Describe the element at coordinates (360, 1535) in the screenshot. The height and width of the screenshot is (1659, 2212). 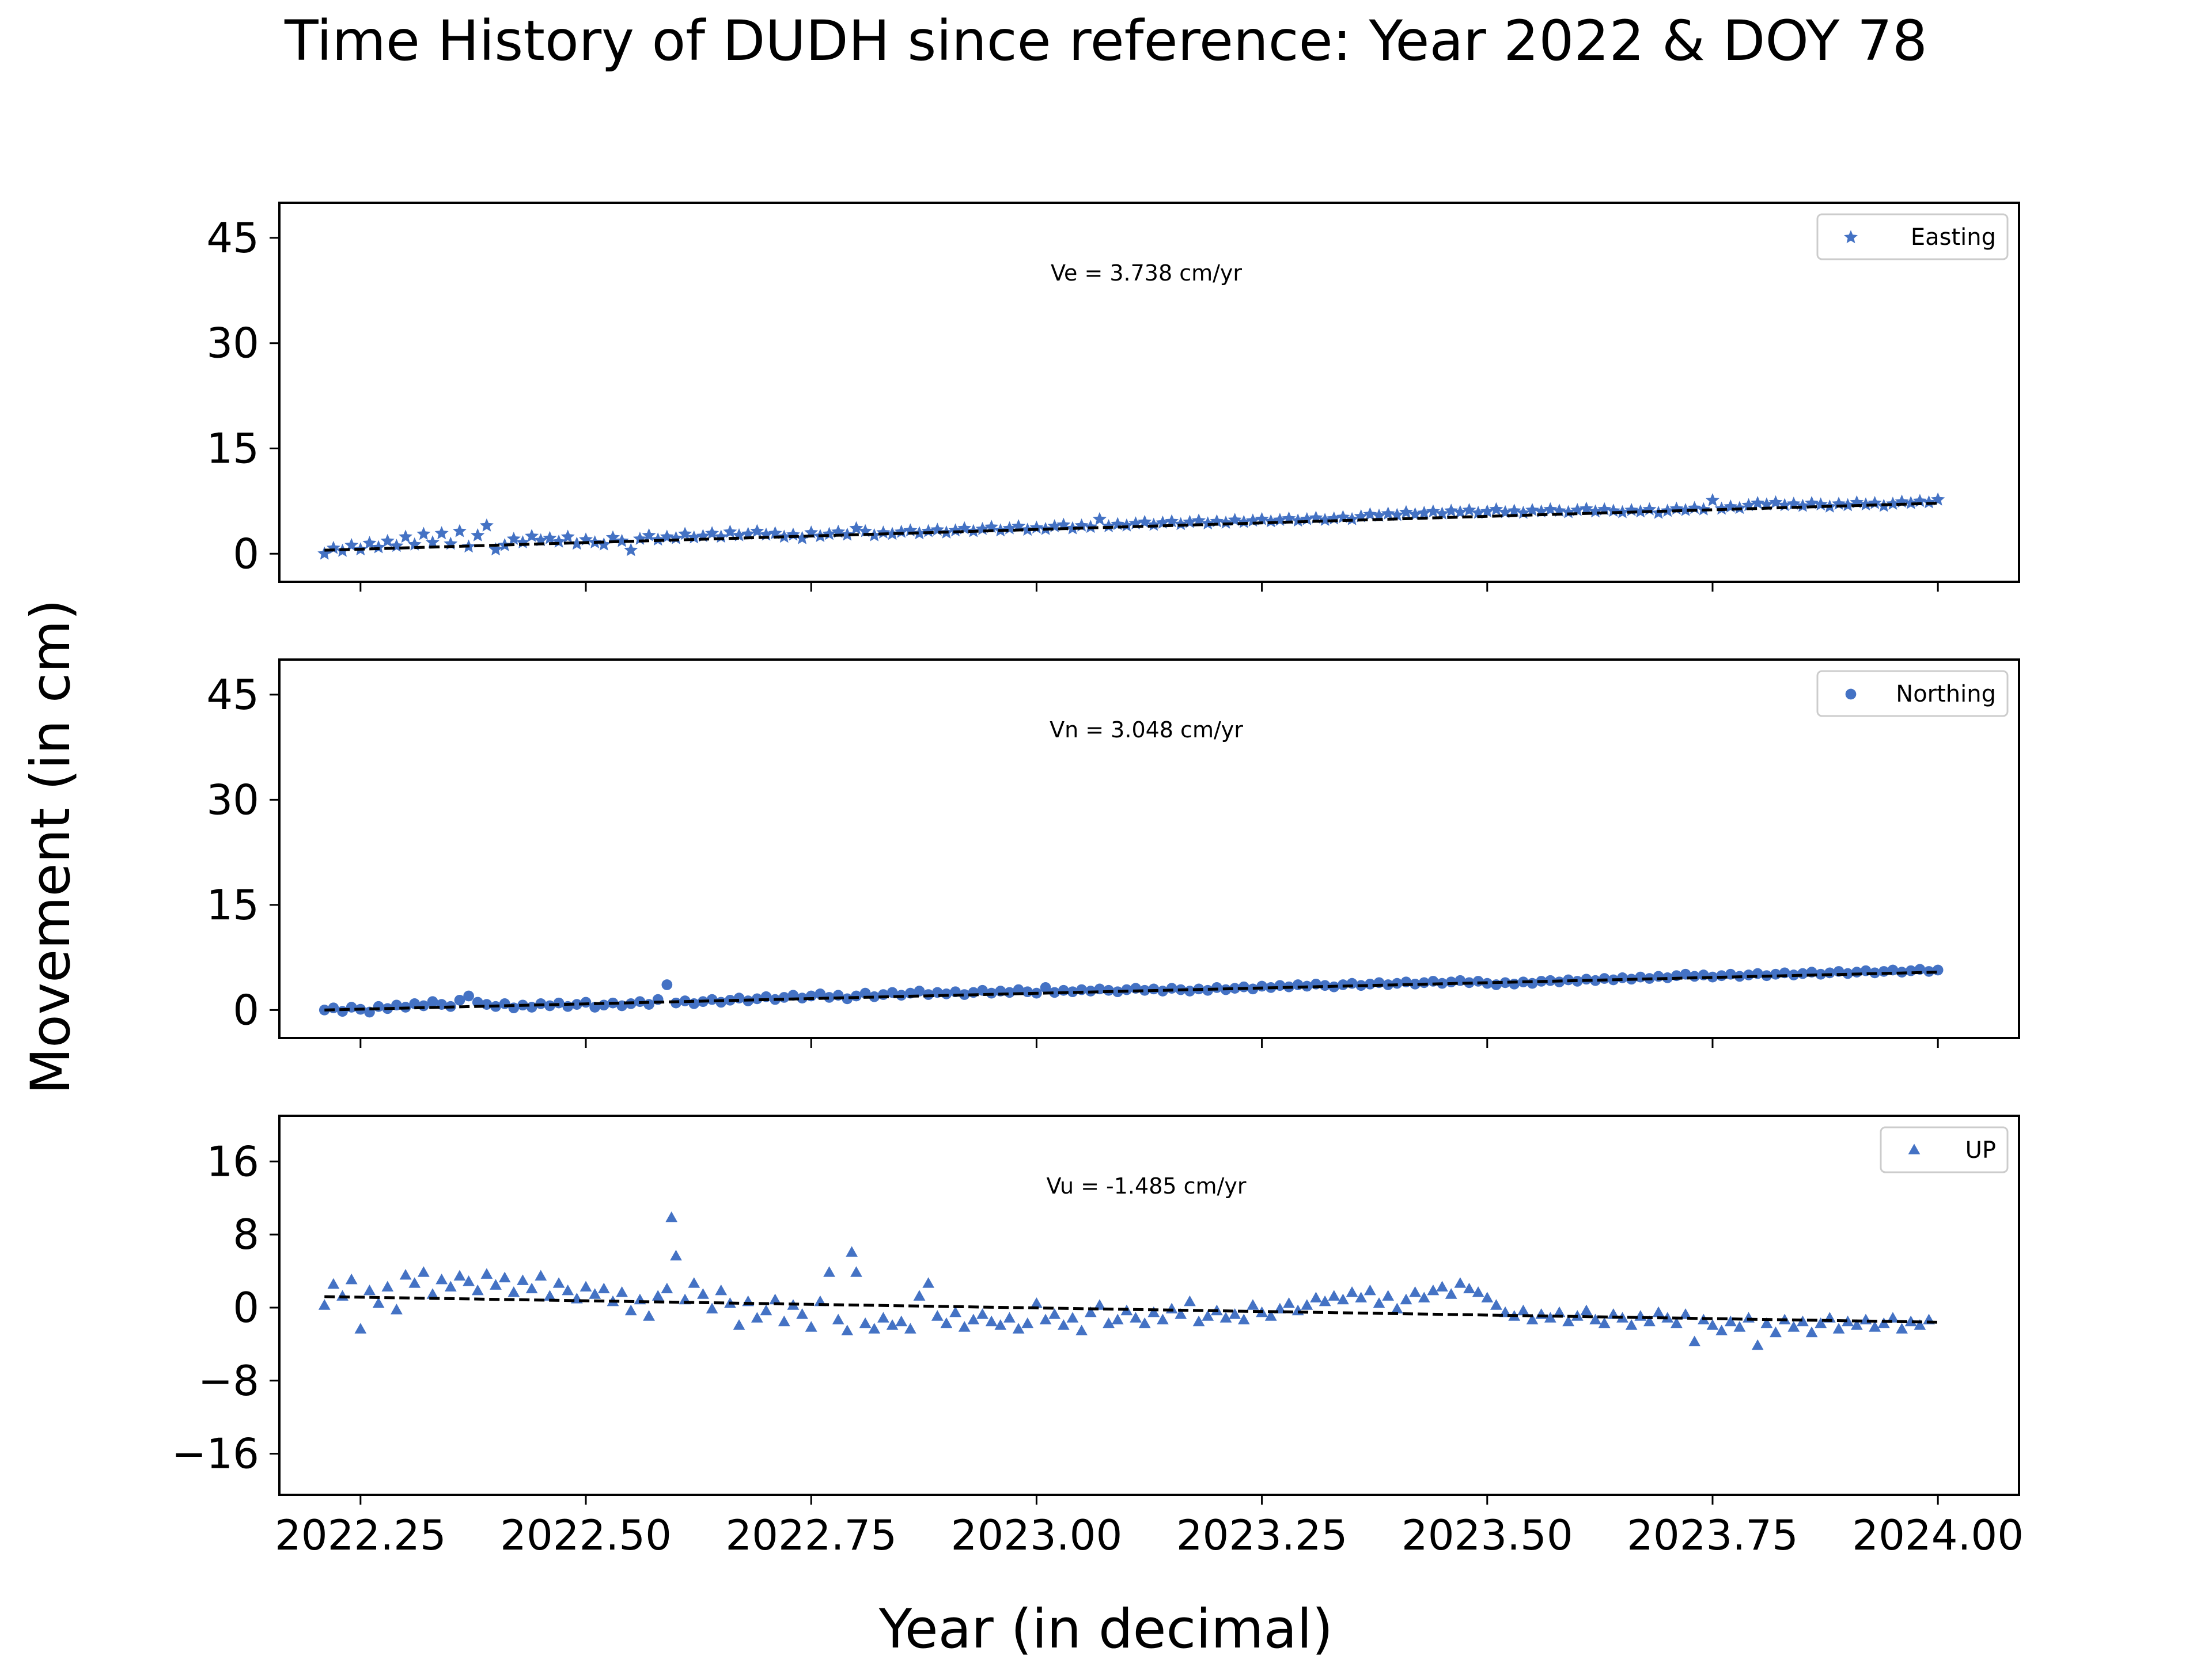
I see `x-tick-label: 2022.25` at that location.